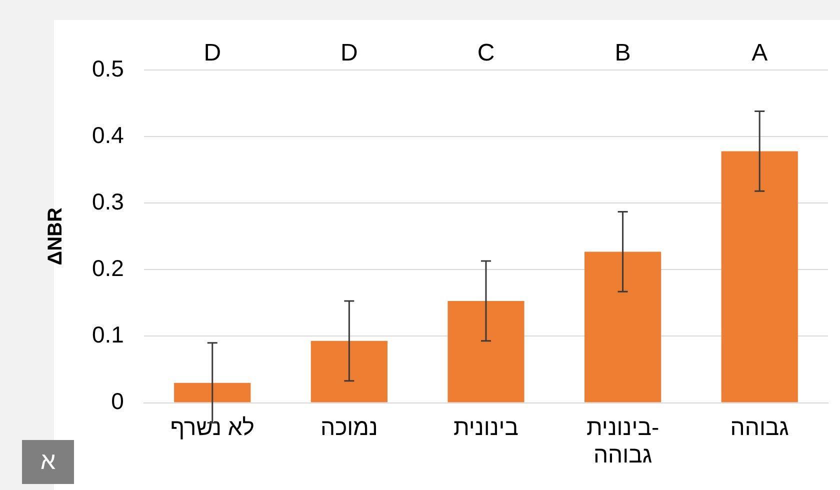 This screenshot has height=490, width=840. Describe the element at coordinates (212, 427) in the screenshot. I see `x-tick-label: לא נשרף` at that location.